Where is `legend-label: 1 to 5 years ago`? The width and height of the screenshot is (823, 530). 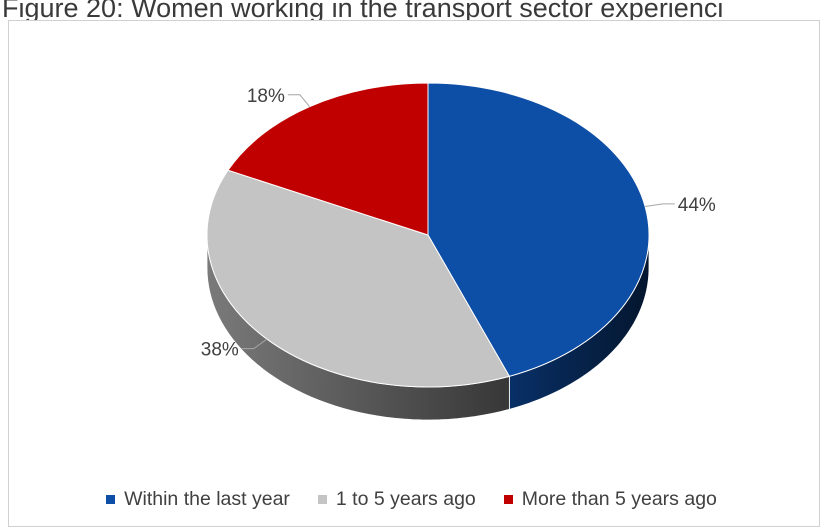 legend-label: 1 to 5 years ago is located at coordinates (405, 499).